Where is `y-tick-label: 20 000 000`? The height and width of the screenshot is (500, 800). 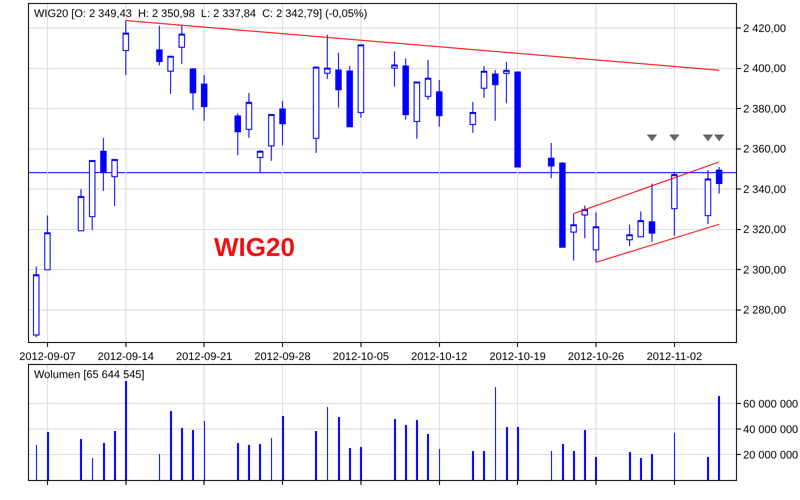 y-tick-label: 20 000 000 is located at coordinates (770, 455).